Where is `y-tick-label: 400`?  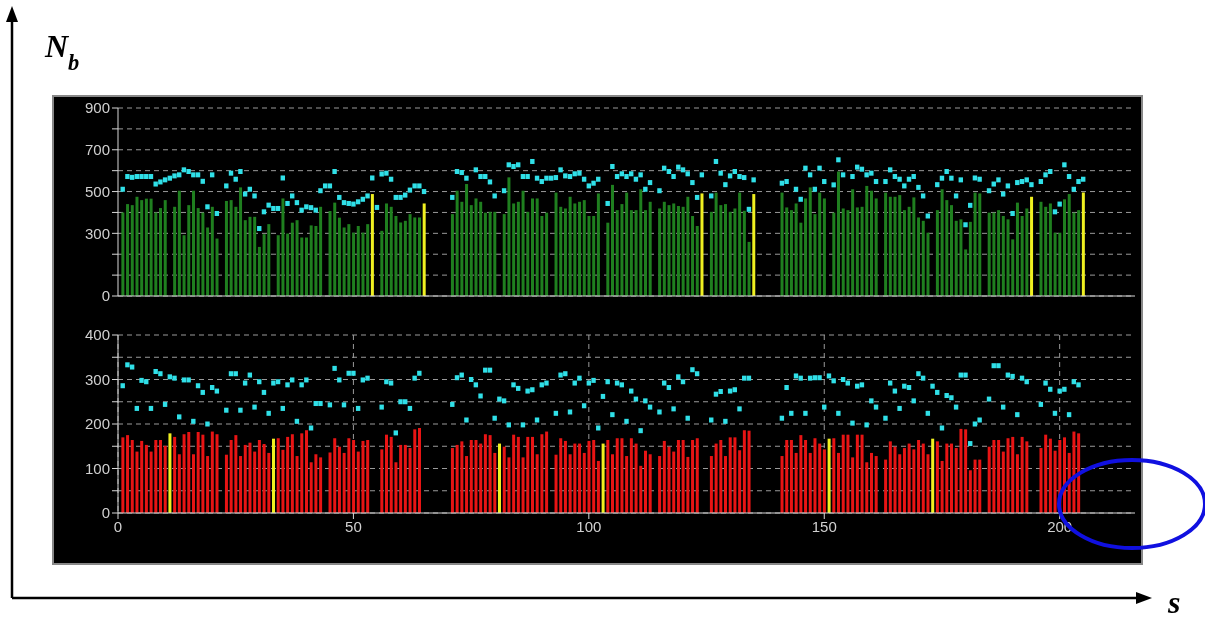 y-tick-label: 400 is located at coordinates (97, 335).